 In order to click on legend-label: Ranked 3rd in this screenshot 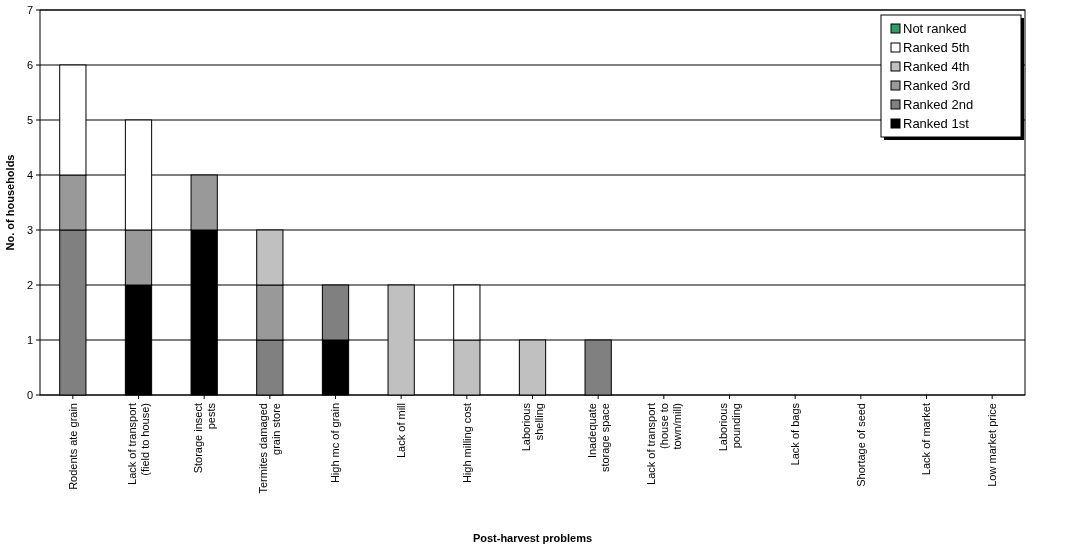, I will do `click(937, 86)`.